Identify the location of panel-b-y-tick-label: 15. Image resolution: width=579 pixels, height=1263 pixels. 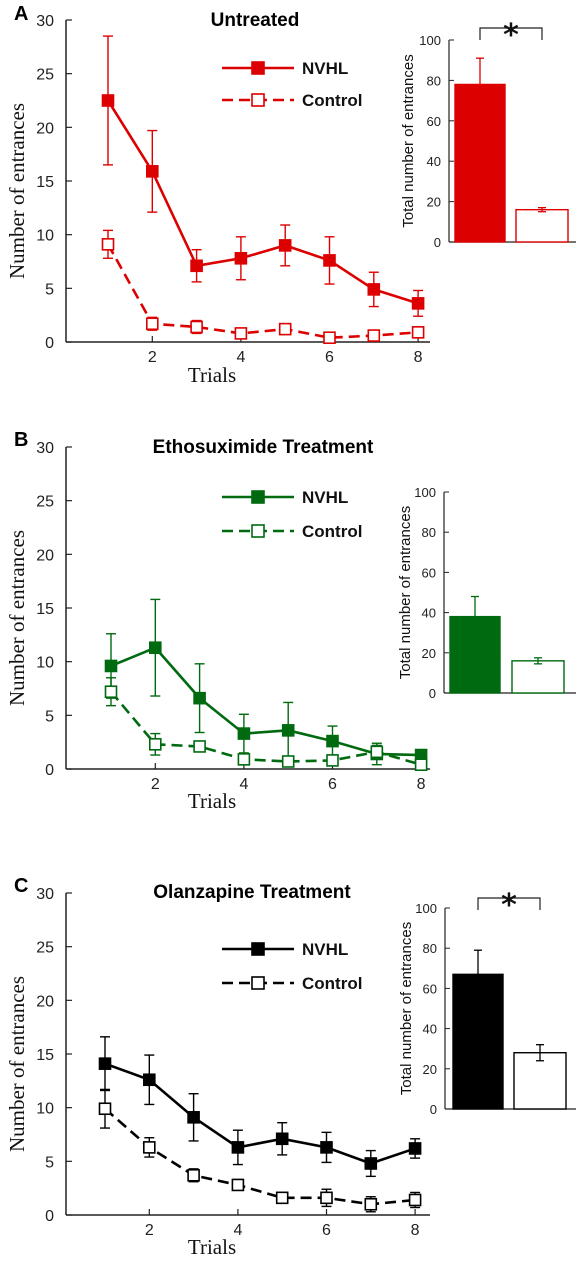
(45, 609).